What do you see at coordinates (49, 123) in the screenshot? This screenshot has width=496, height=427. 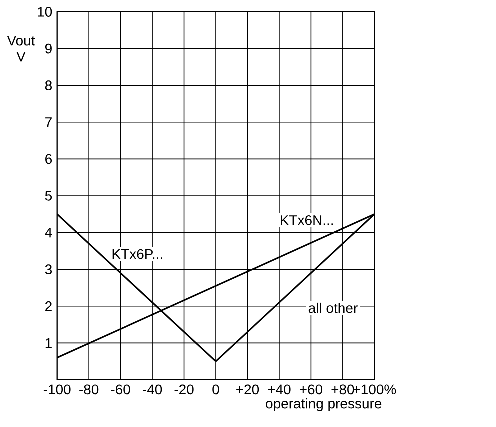 I see `y-tick-label: 7` at bounding box center [49, 123].